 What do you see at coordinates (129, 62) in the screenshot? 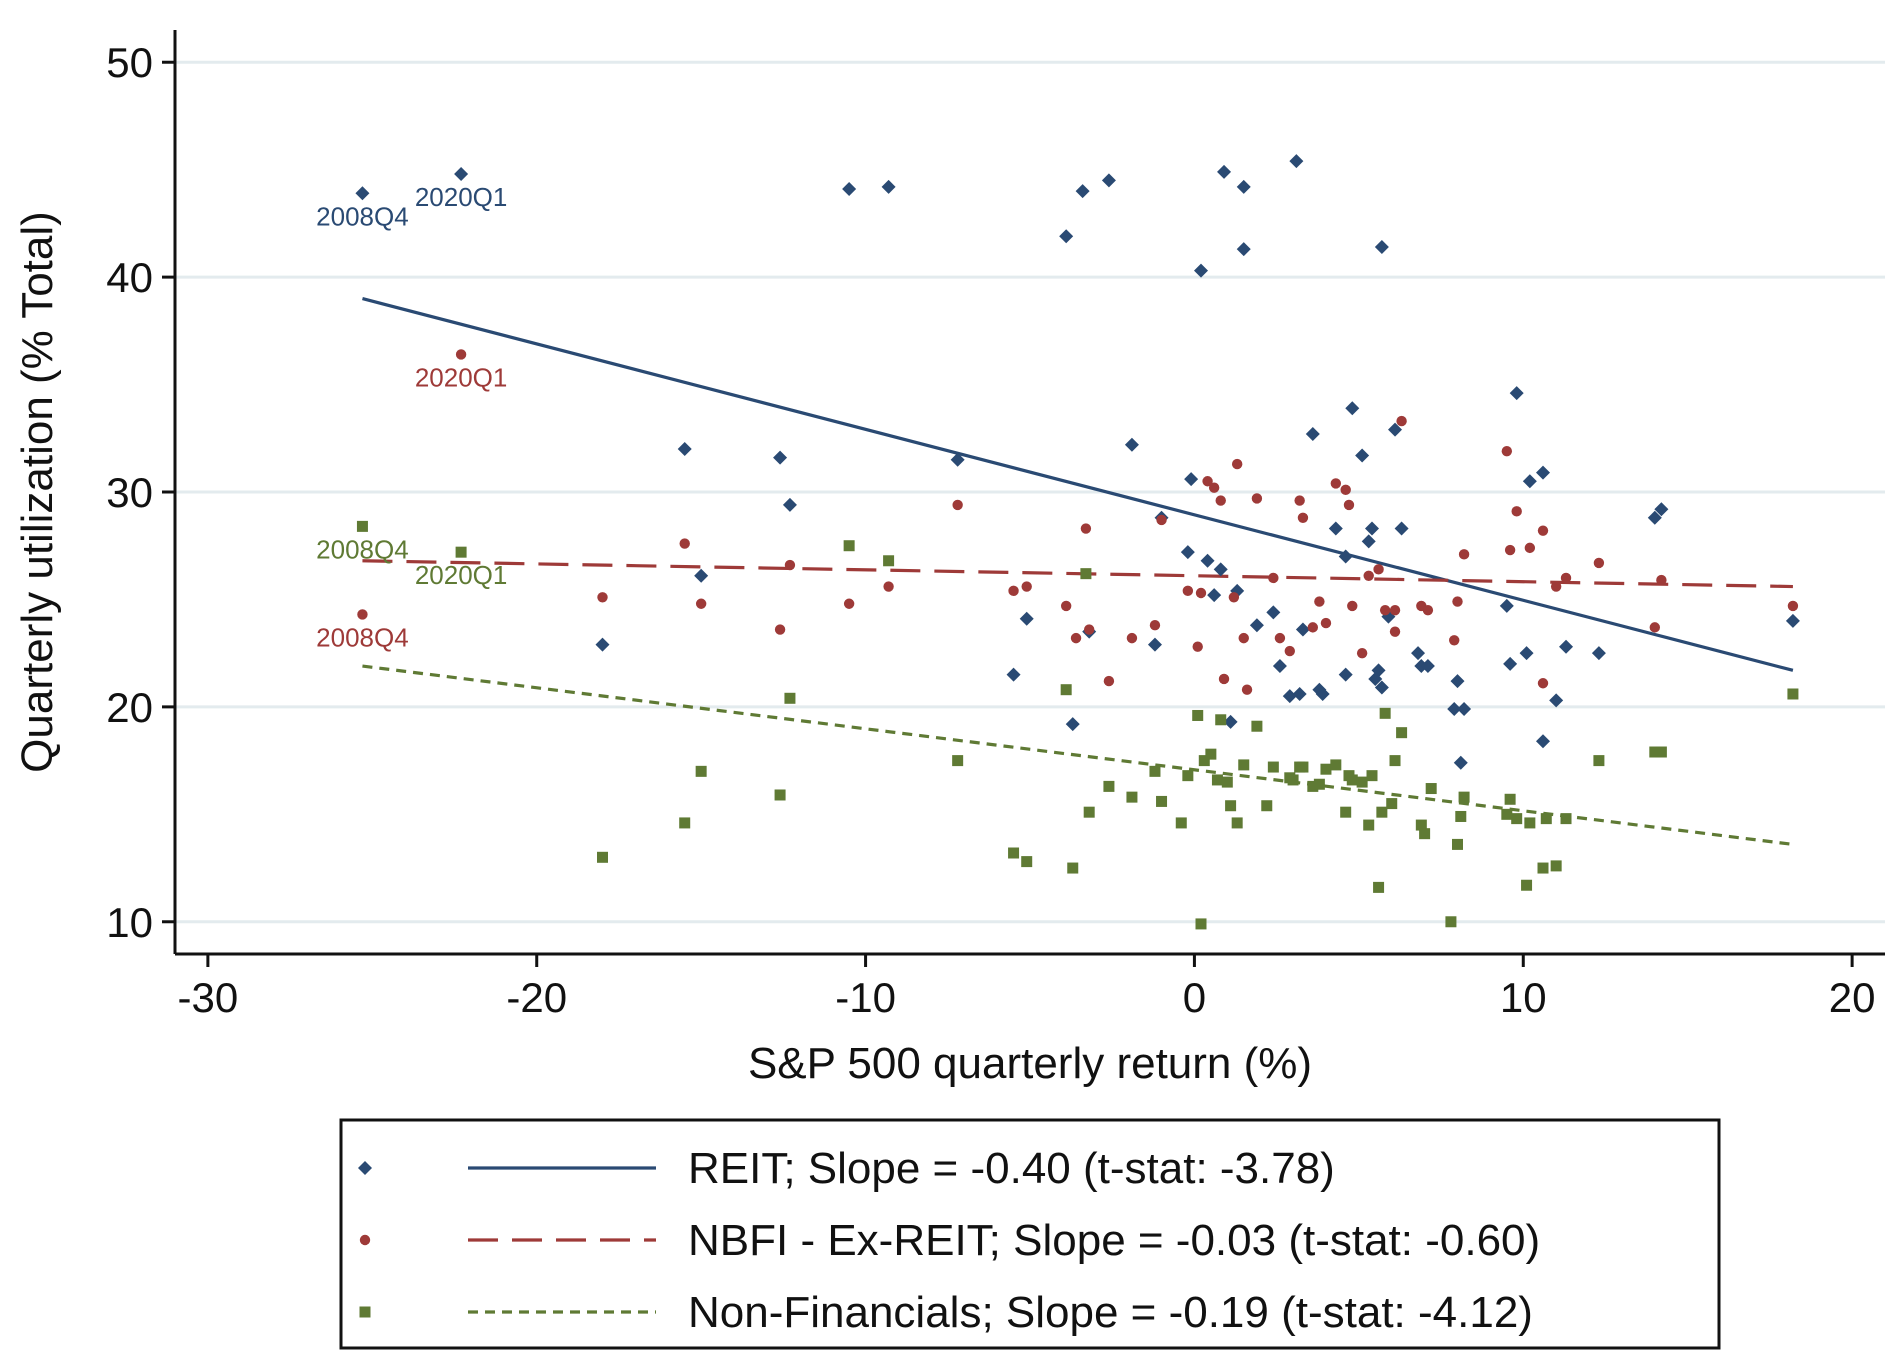
I see `y-tick-label-50: 50` at bounding box center [129, 62].